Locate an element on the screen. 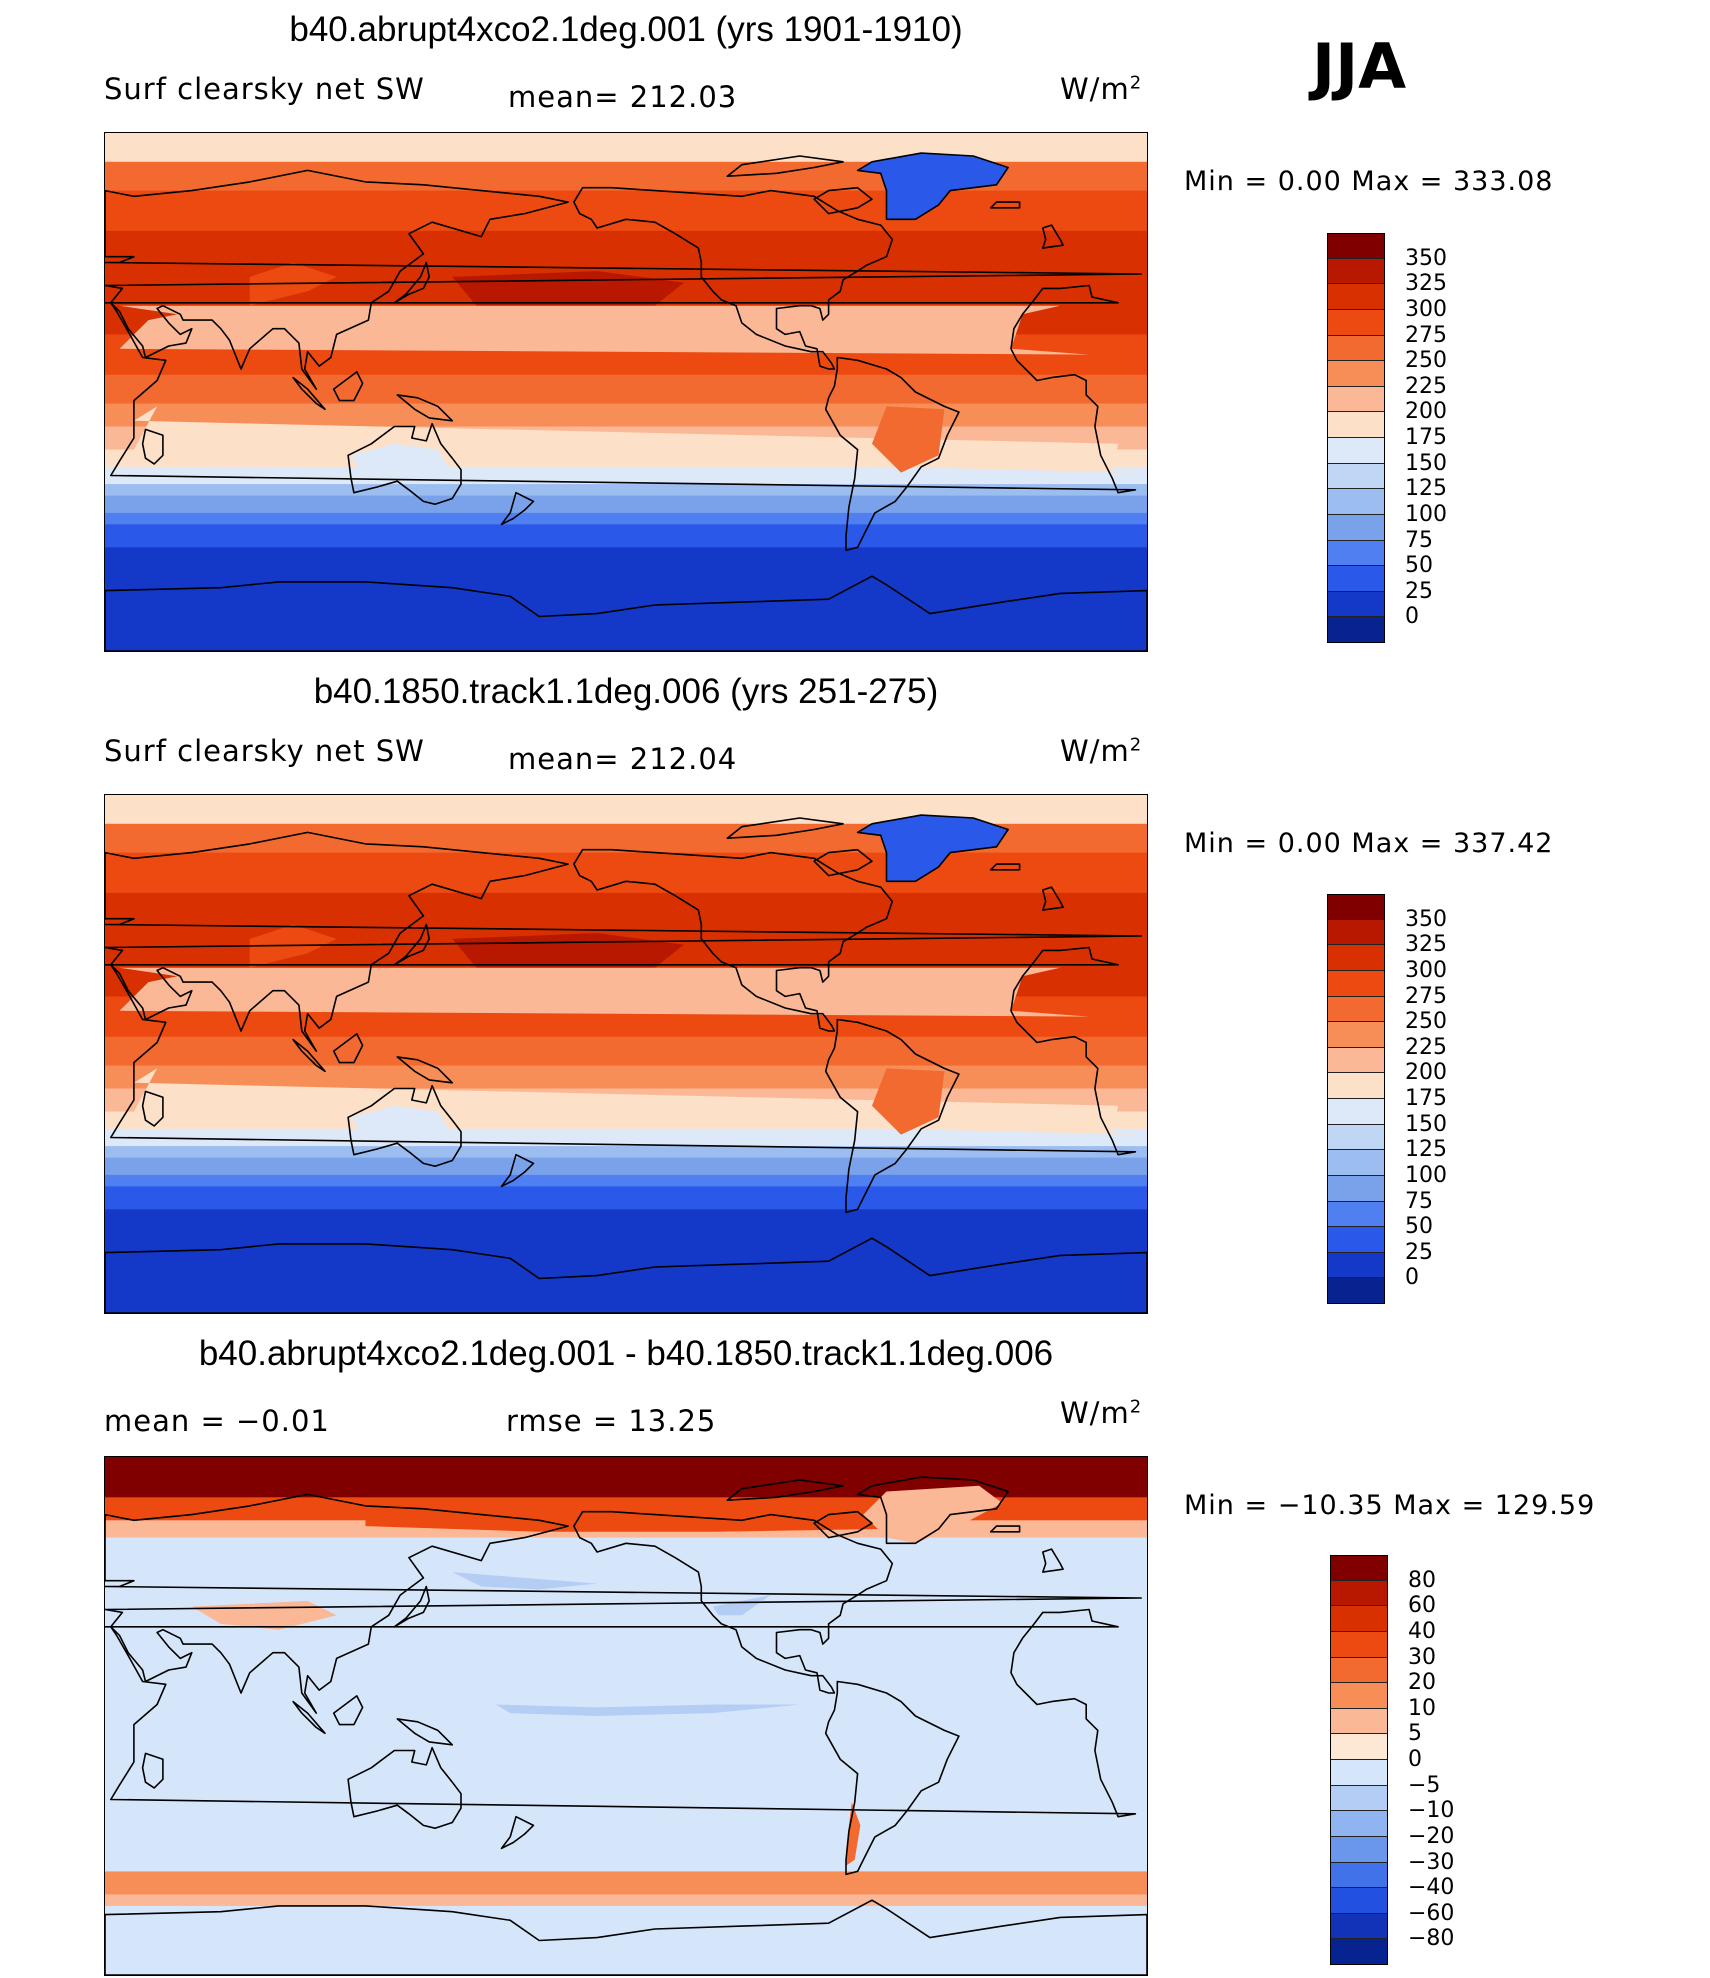  coastline-madagascar is located at coordinates (152, 1108).